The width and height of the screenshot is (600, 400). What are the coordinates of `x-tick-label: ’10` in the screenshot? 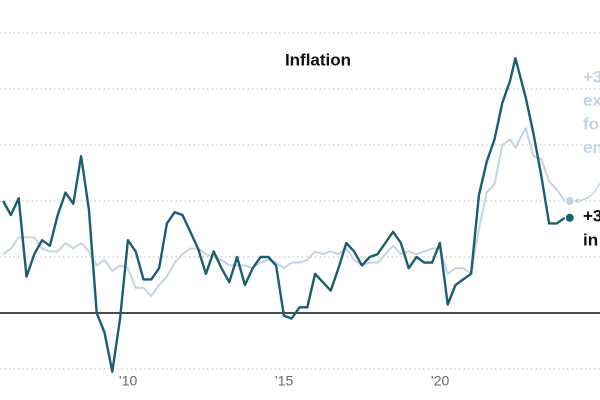 It's located at (128, 381).